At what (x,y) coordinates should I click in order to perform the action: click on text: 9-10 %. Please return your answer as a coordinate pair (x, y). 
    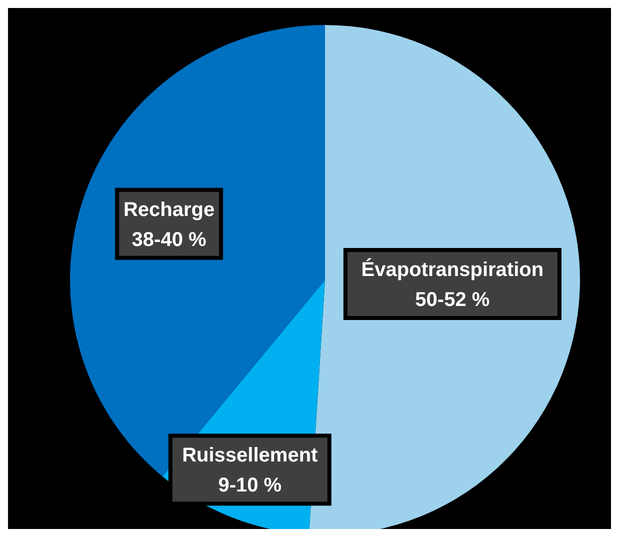
    Looking at the image, I should click on (250, 485).